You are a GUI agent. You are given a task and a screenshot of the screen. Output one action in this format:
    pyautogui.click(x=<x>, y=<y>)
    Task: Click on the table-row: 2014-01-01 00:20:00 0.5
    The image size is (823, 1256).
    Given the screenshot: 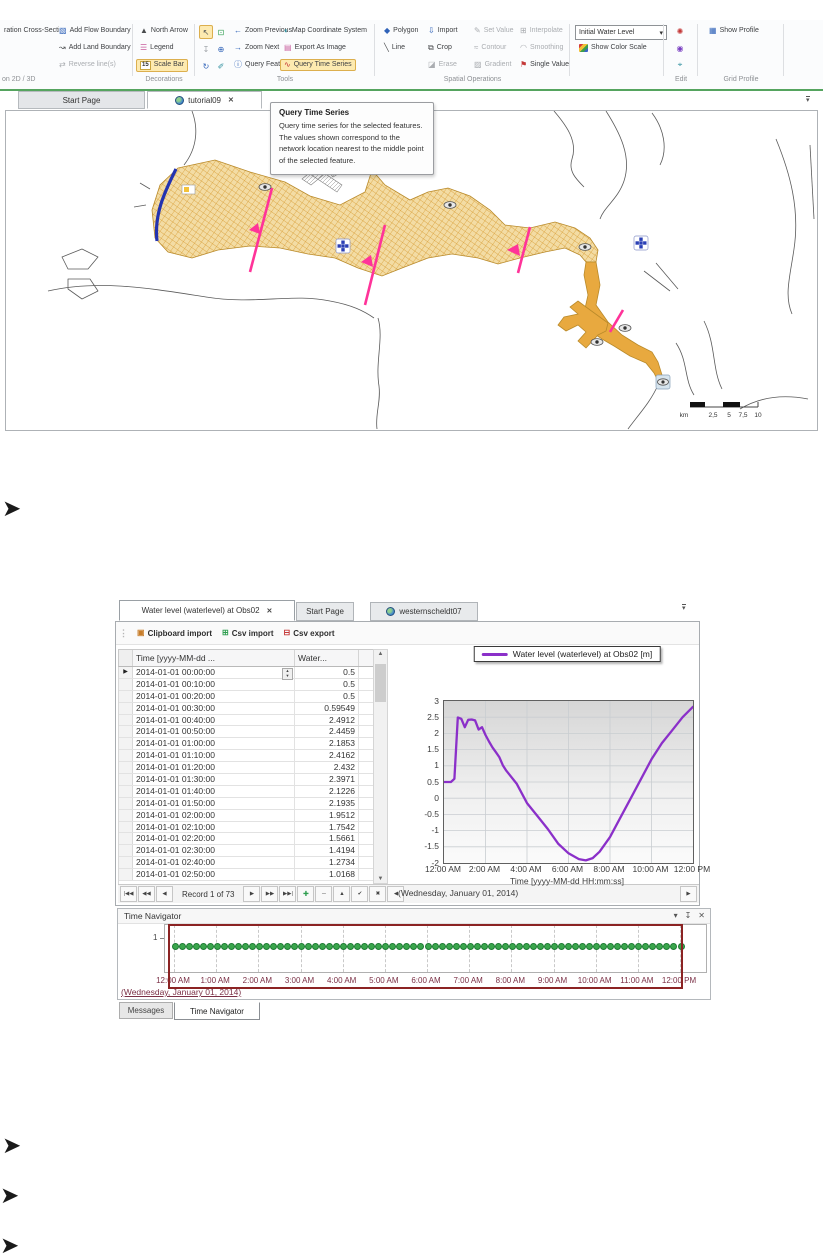 What is the action you would take?
    pyautogui.click(x=247, y=696)
    